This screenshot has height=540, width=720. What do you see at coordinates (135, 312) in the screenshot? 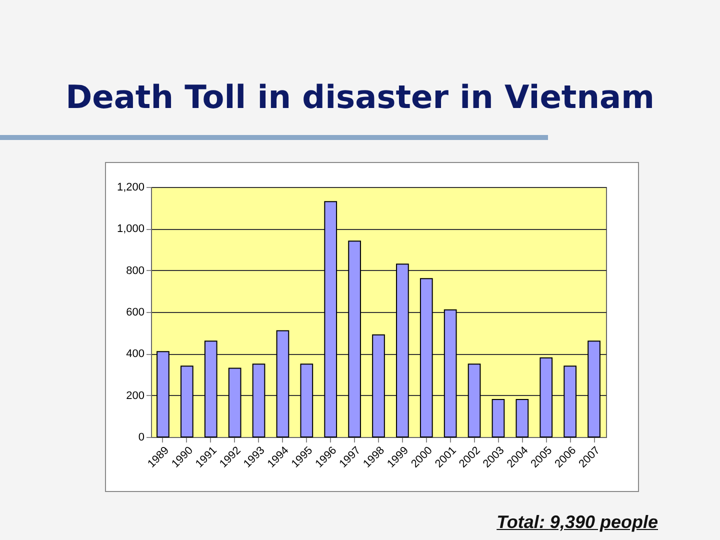
I see `y-tick-label: 600` at bounding box center [135, 312].